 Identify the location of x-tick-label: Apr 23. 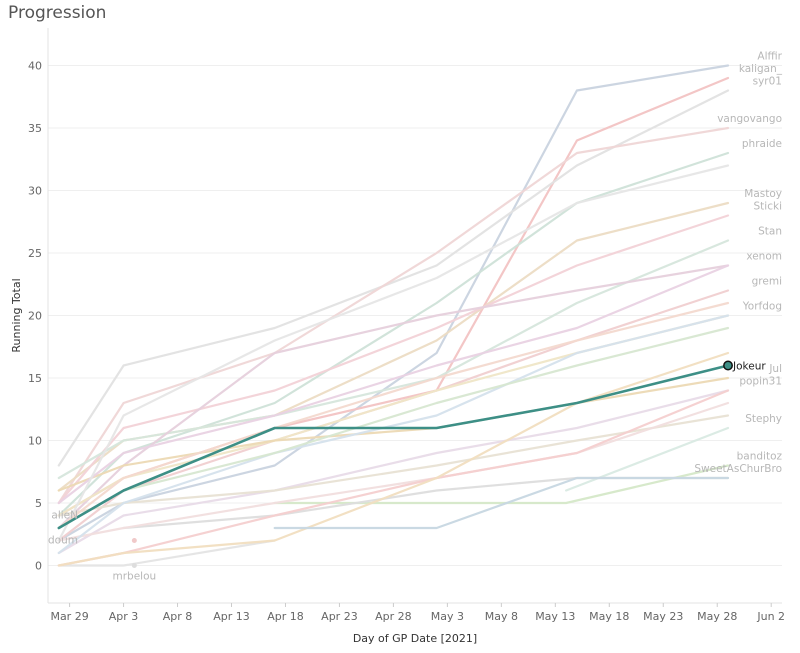
(339, 616).